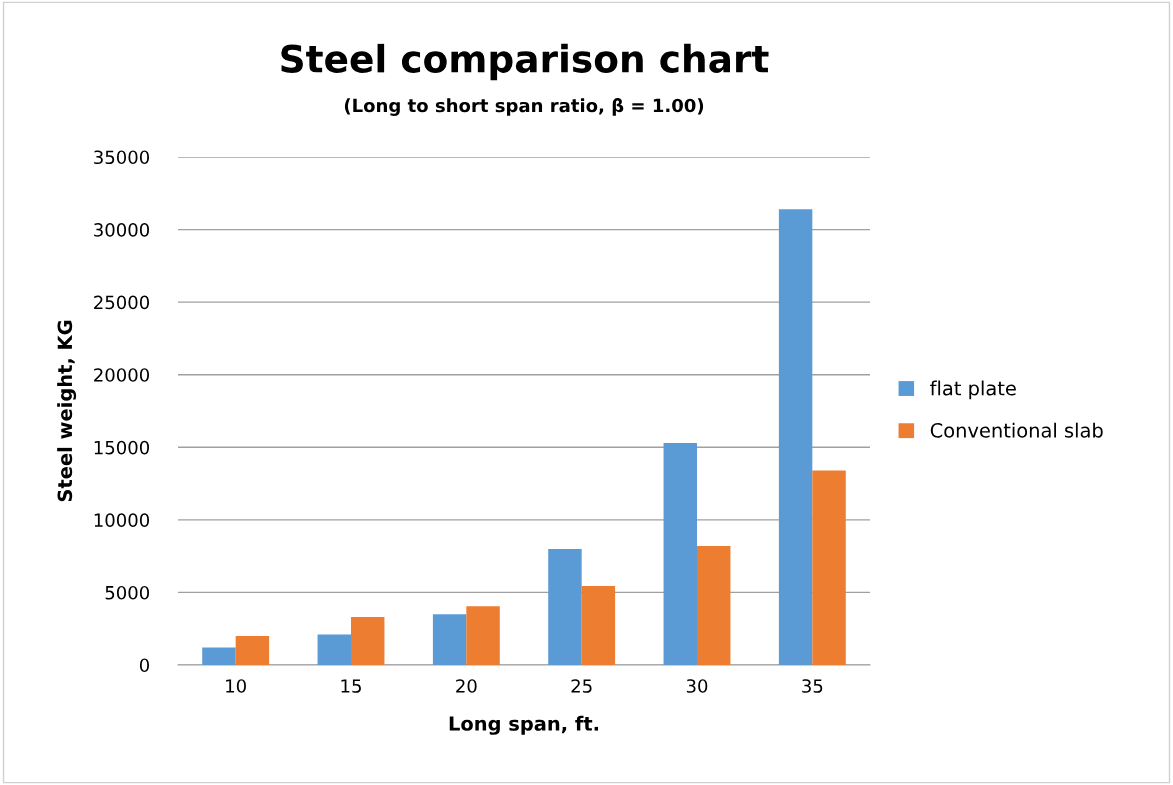 The height and width of the screenshot is (785, 1173). What do you see at coordinates (236, 686) in the screenshot?
I see `x-tick-label: 10` at bounding box center [236, 686].